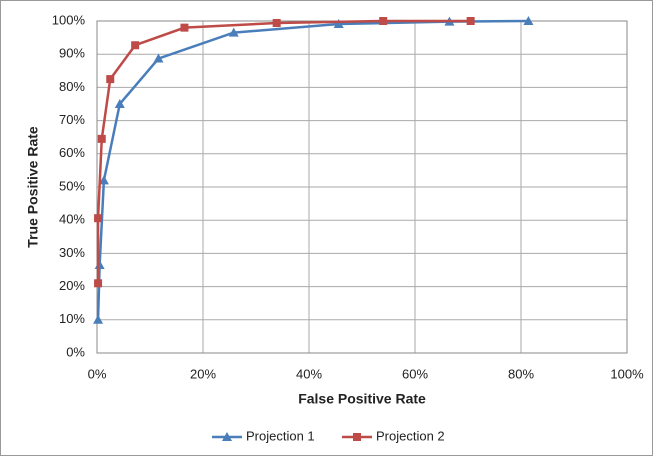 This screenshot has height=457, width=654. What do you see at coordinates (72, 152) in the screenshot?
I see `y-tick-label: 60%` at bounding box center [72, 152].